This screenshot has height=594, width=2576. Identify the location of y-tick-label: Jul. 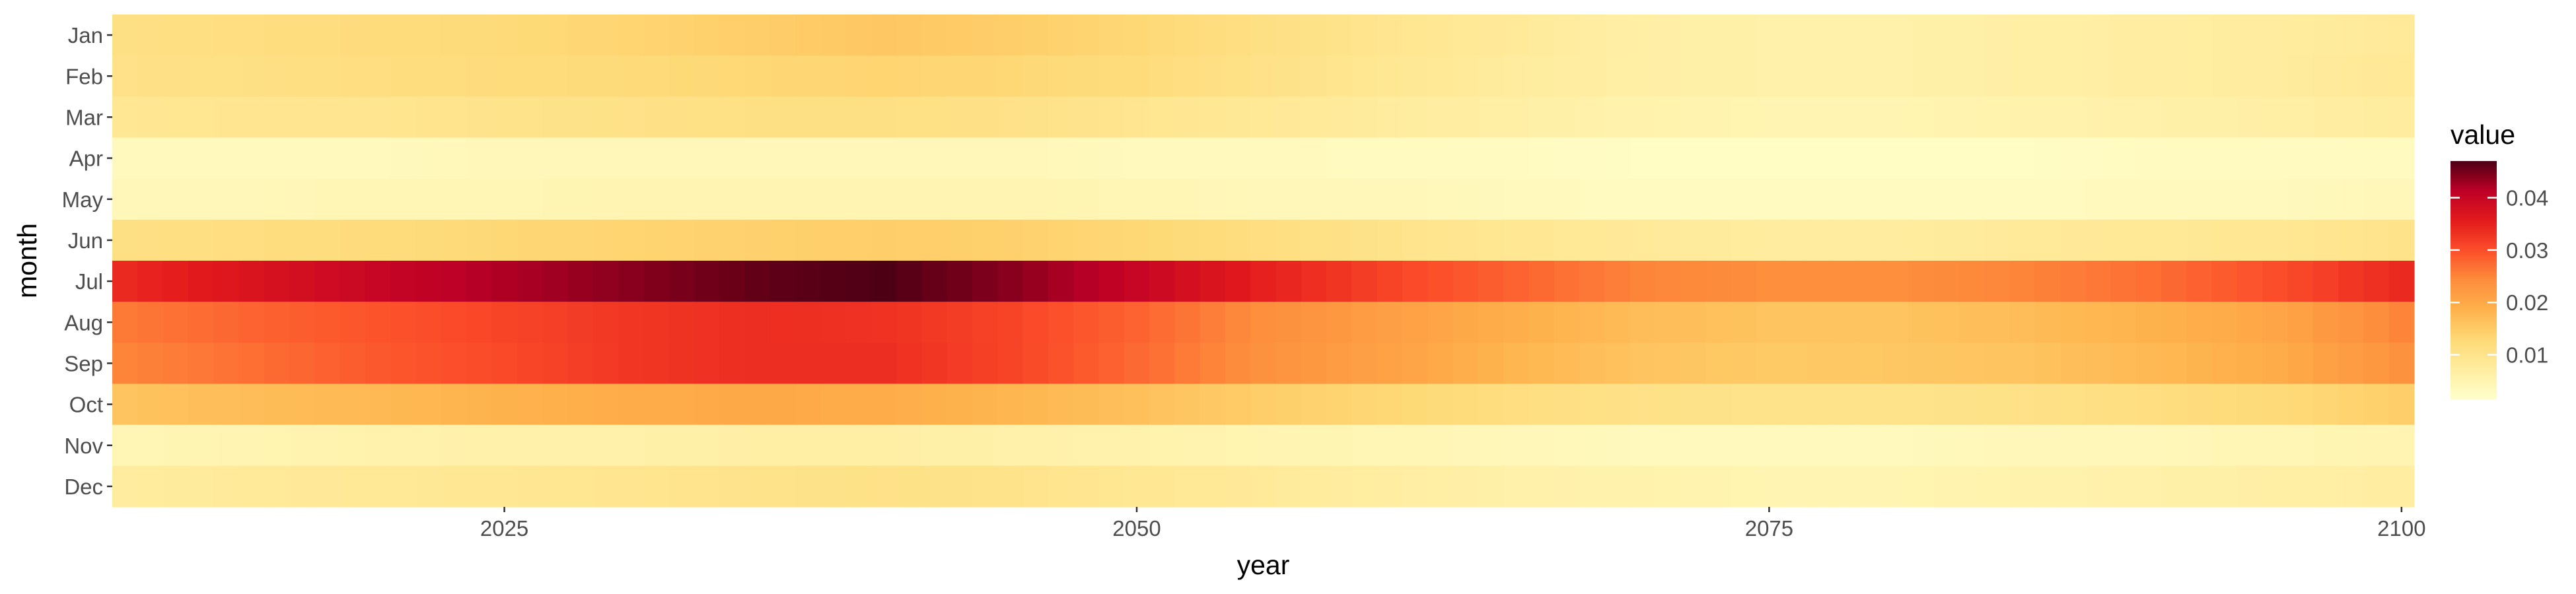
(89, 281).